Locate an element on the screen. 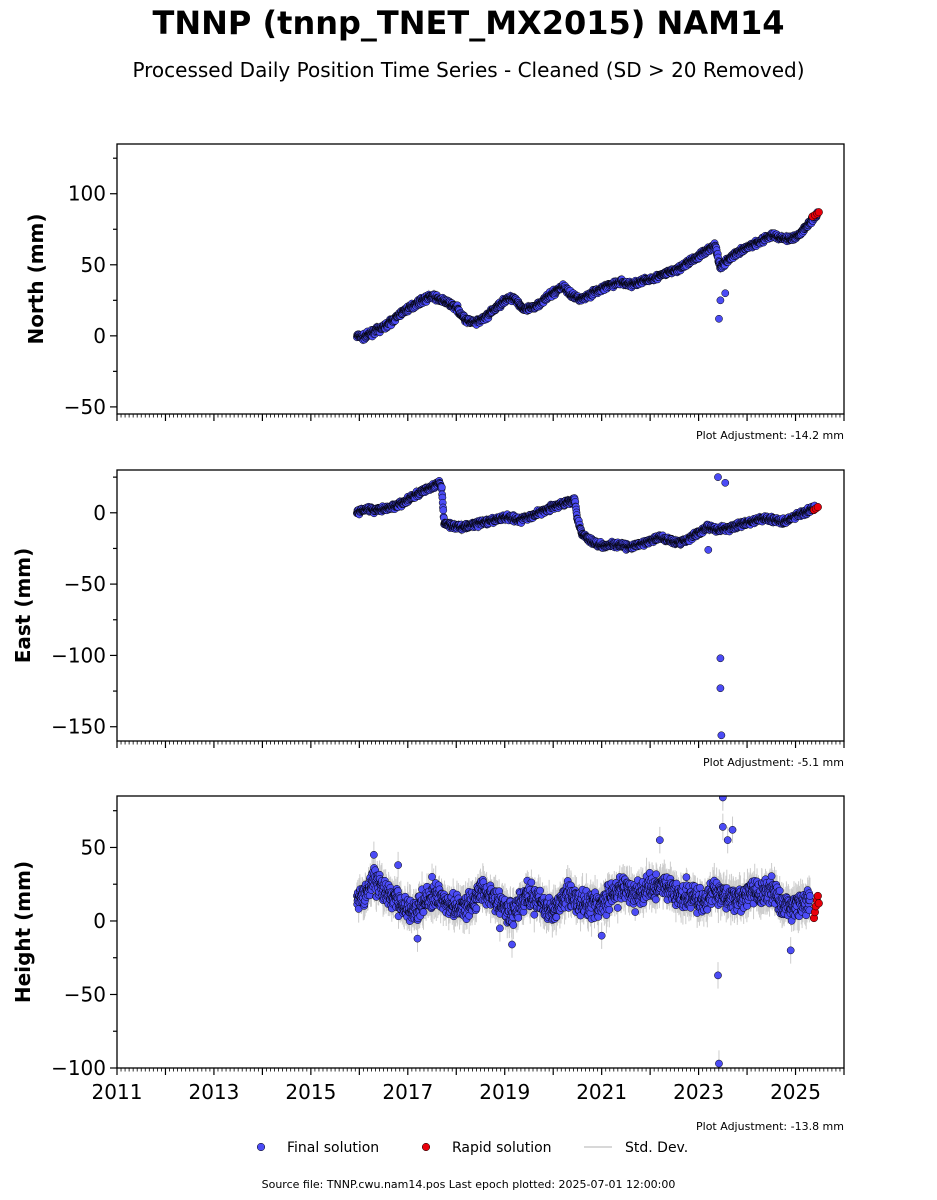 The height and width of the screenshot is (1200, 937). y-axis-label: North (mm) is located at coordinates (36, 278).